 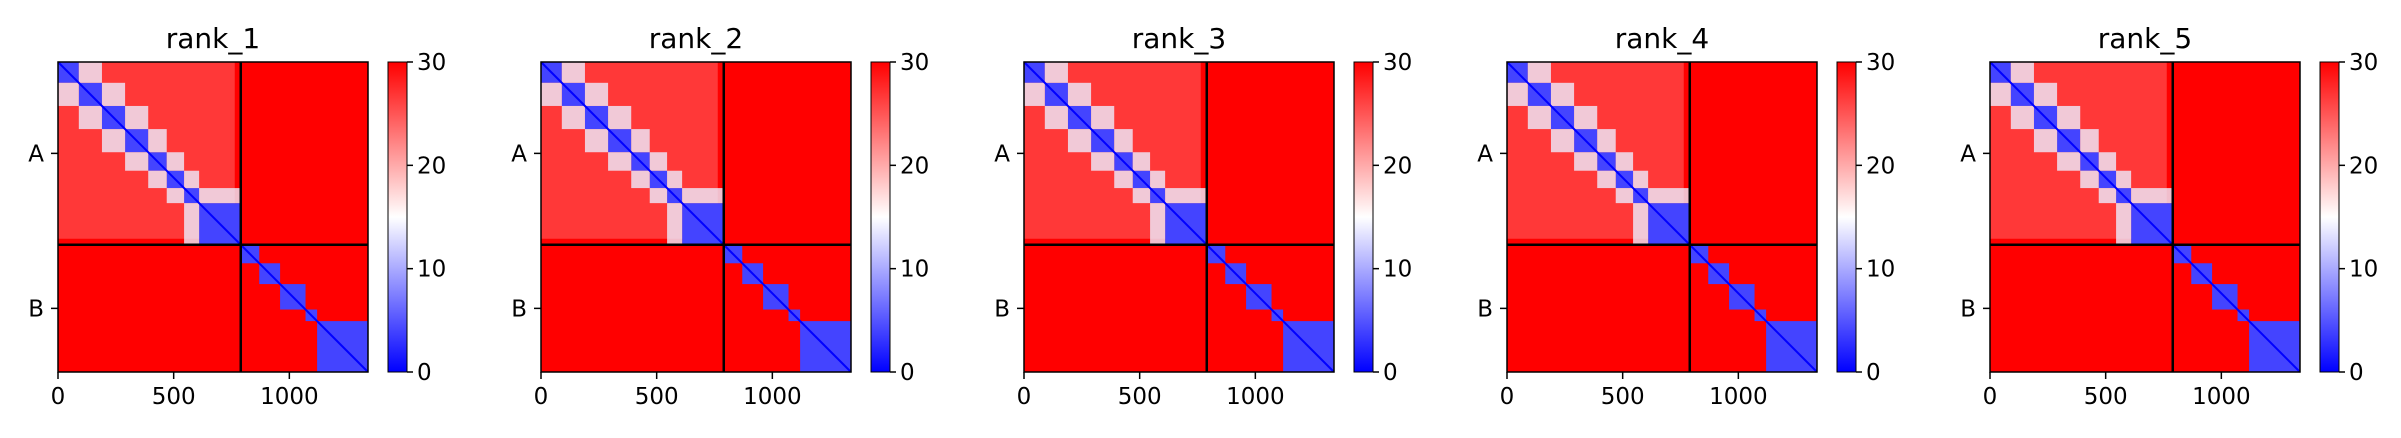 What do you see at coordinates (2145, 38) in the screenshot?
I see `panel-title: rank_5` at bounding box center [2145, 38].